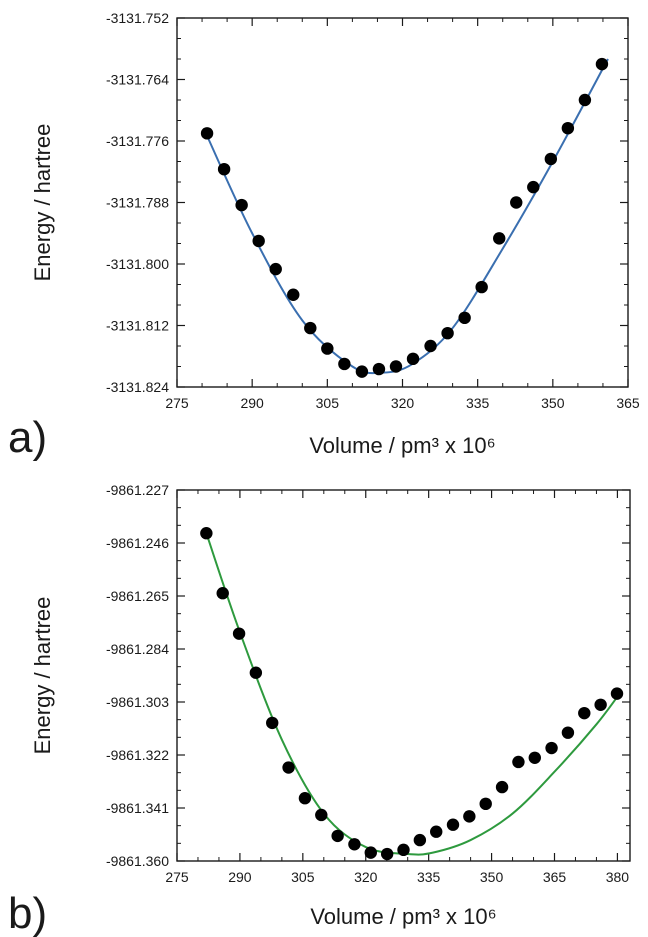  Describe the element at coordinates (137, 755) in the screenshot. I see `y-tick-label-b: -9861.322` at that location.